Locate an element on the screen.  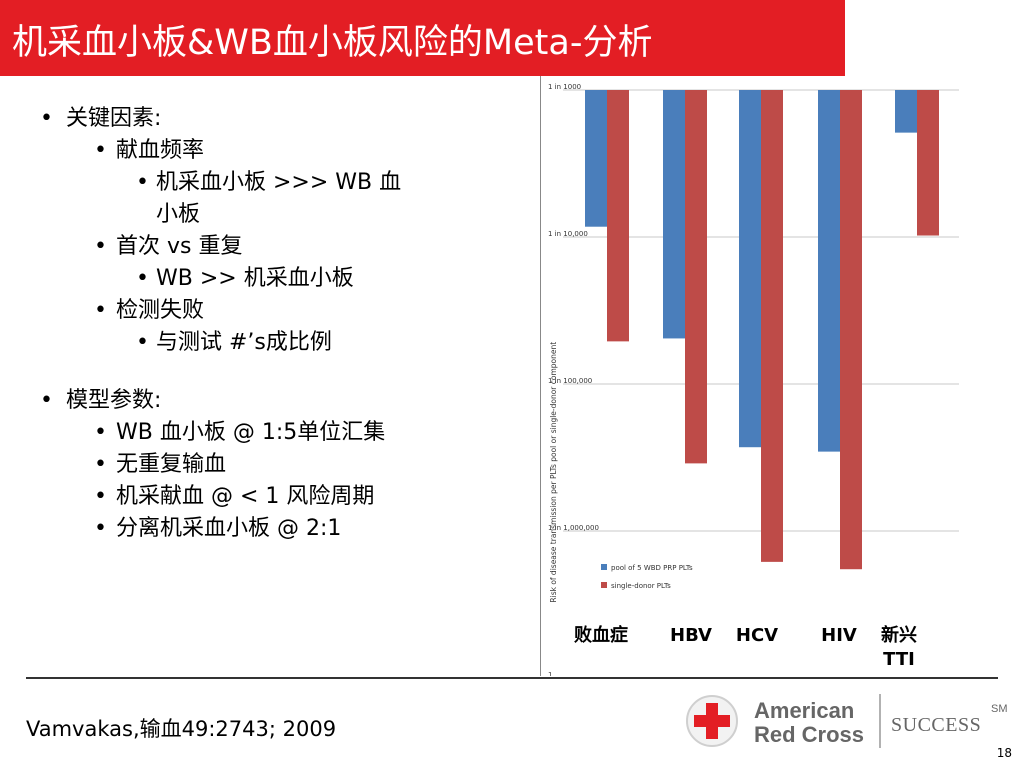
bullet-item: • 分离机采血小板 @ 2:1 is located at coordinates (218, 529).